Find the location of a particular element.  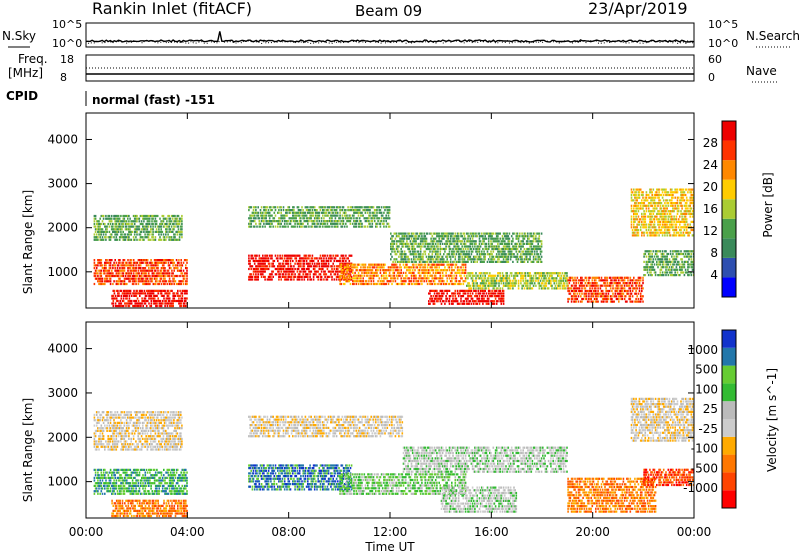

nsky-panel: N.Sky 10^5 10^0 10^5 10^0 N.Search is located at coordinates (401, 34).